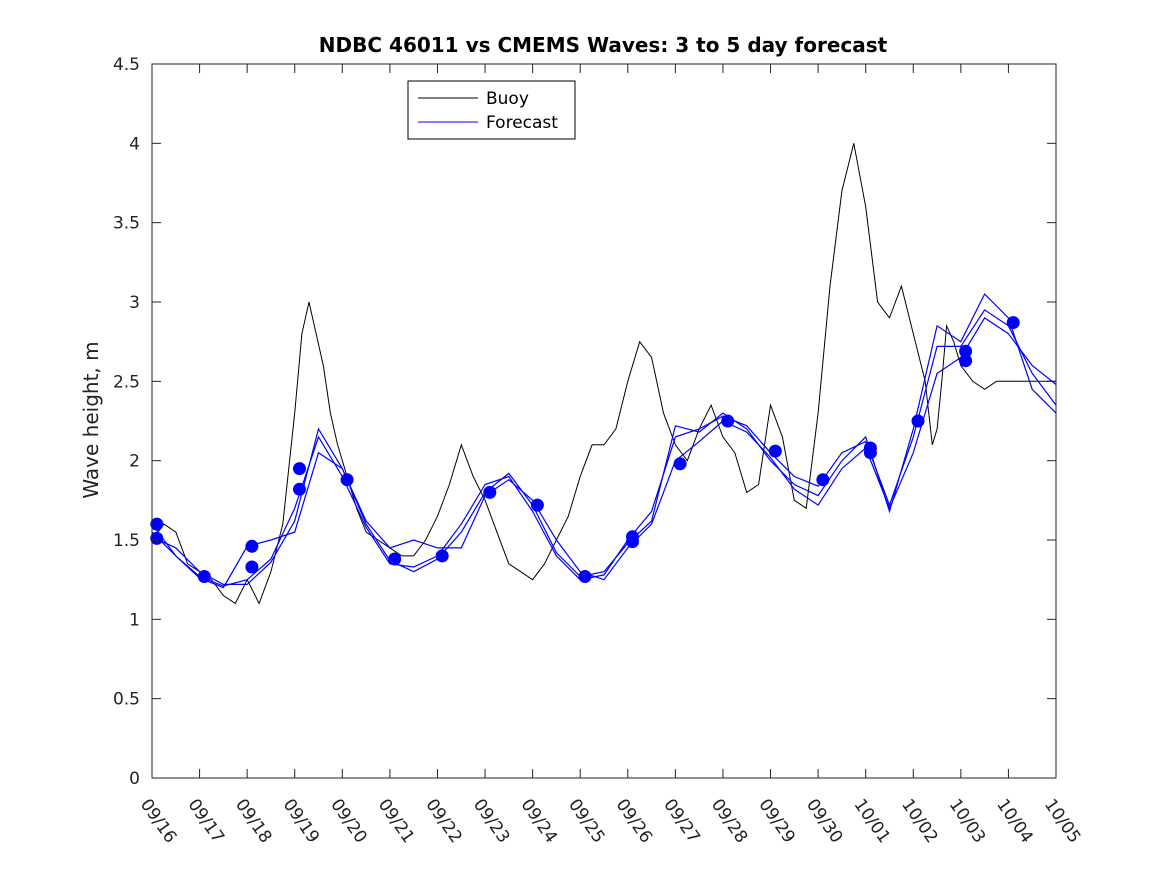 The height and width of the screenshot is (875, 1167). Describe the element at coordinates (634, 821) in the screenshot. I see `x-tick-label: 09/26` at that location.